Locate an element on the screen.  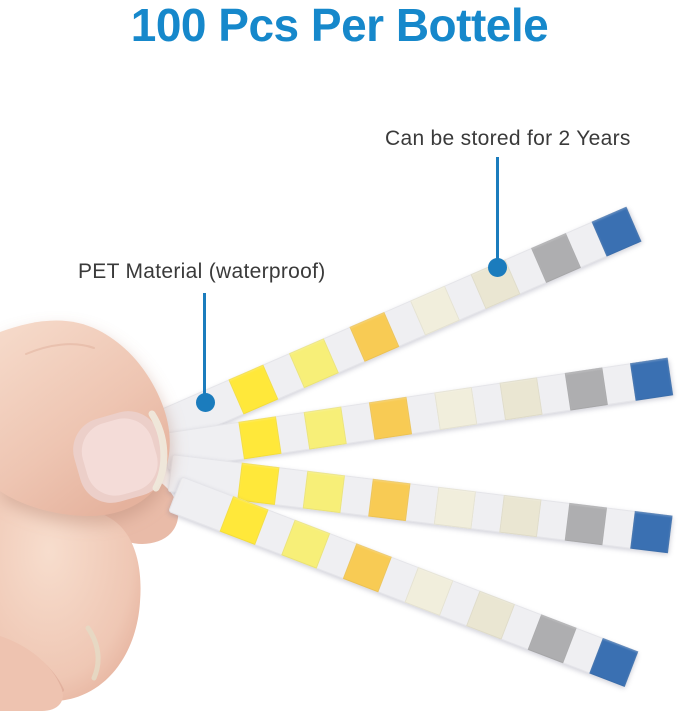
page-title: 100 Pcs Per Bottele is located at coordinates (339, 25).